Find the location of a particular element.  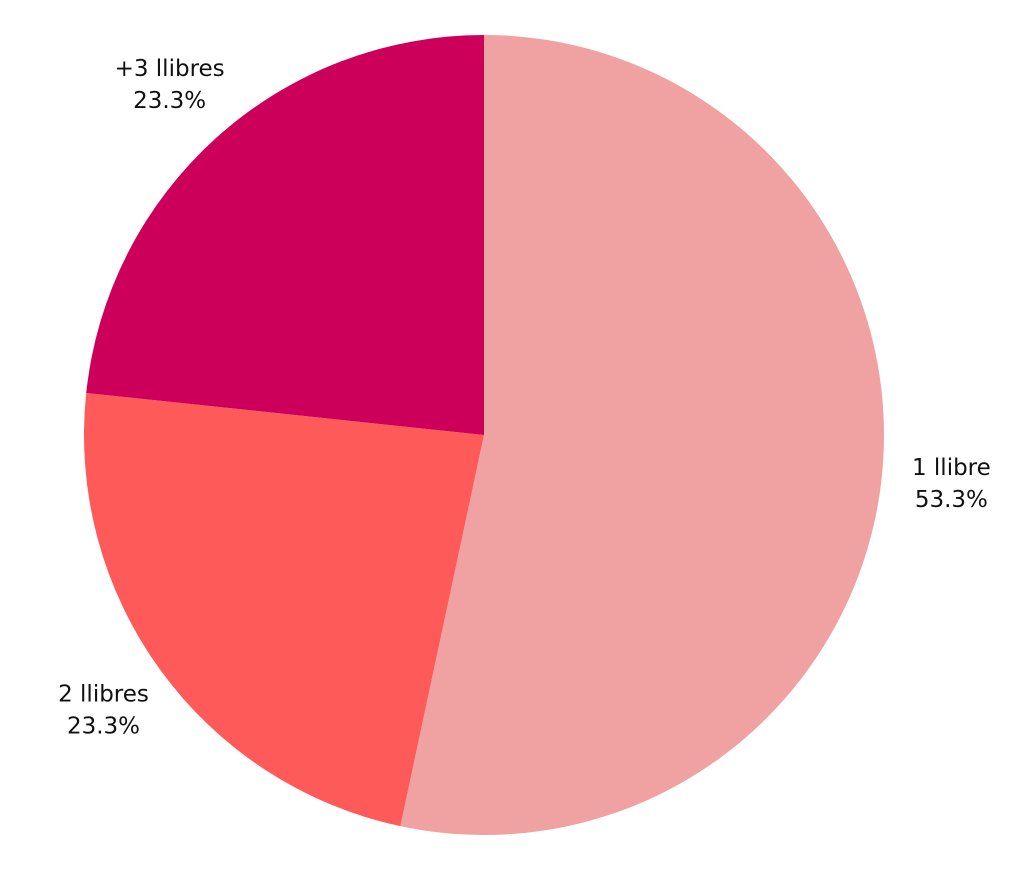

slice-label: 1 llibre is located at coordinates (951, 468).